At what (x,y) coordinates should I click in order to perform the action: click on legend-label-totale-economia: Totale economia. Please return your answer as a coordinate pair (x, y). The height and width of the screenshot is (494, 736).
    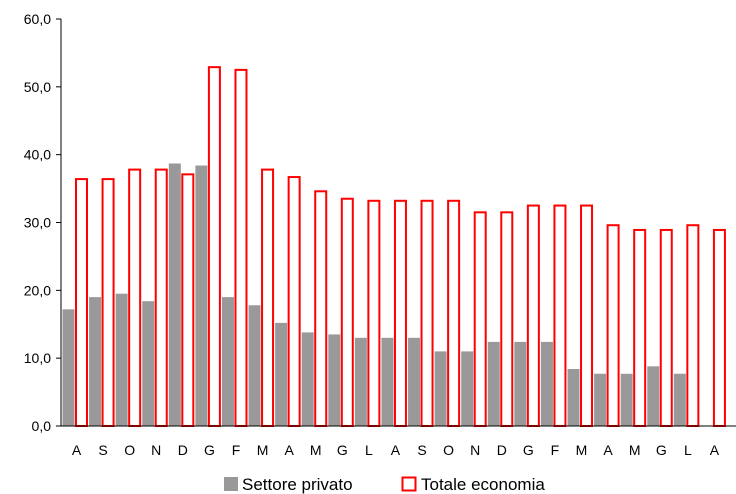
    Looking at the image, I should click on (483, 484).